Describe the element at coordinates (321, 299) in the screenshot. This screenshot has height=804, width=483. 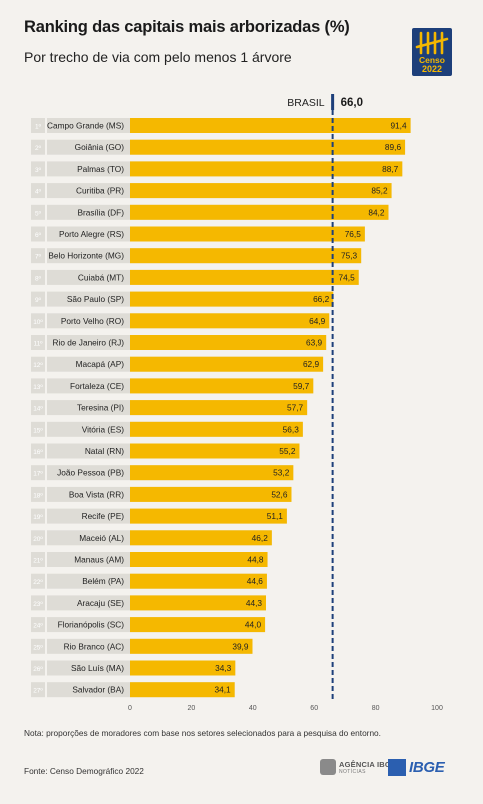
I see `value-label: 66,2` at that location.